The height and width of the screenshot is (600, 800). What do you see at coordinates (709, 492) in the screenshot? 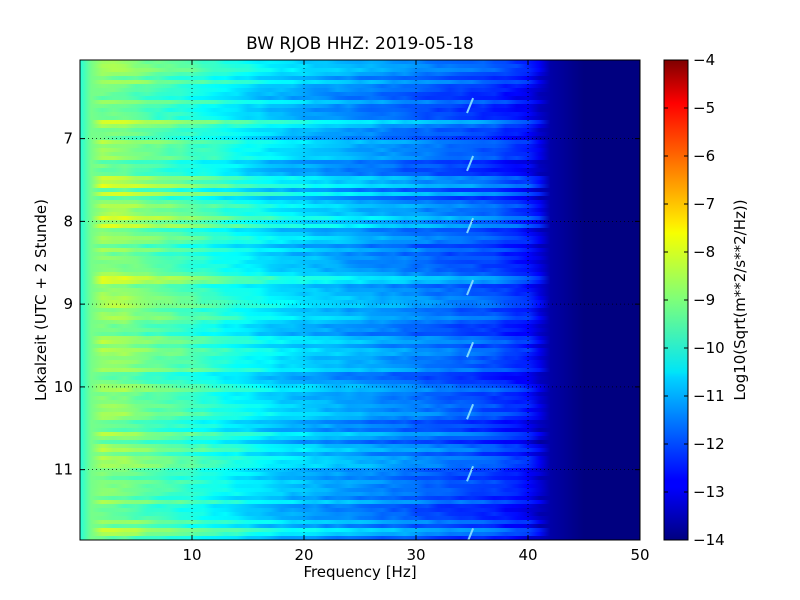
I see `colorbar-tick-label: −13` at bounding box center [709, 492].